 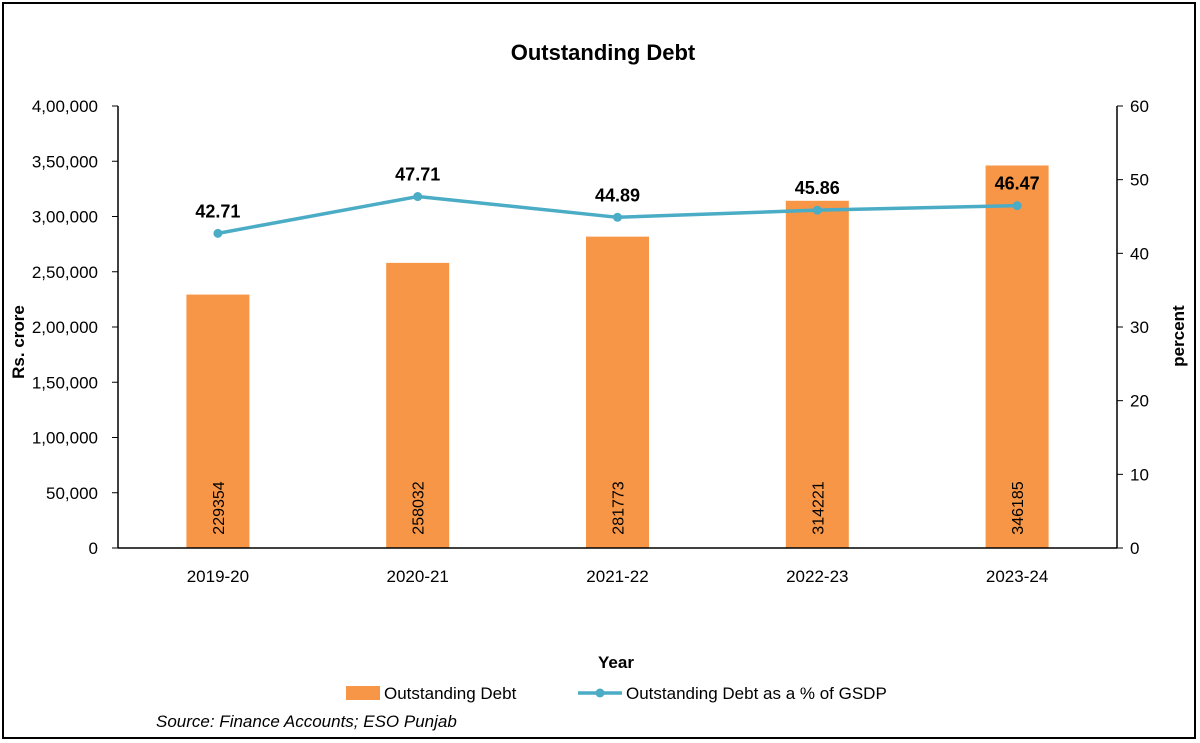 What do you see at coordinates (1139, 253) in the screenshot?
I see `y2-tick-label: 40` at bounding box center [1139, 253].